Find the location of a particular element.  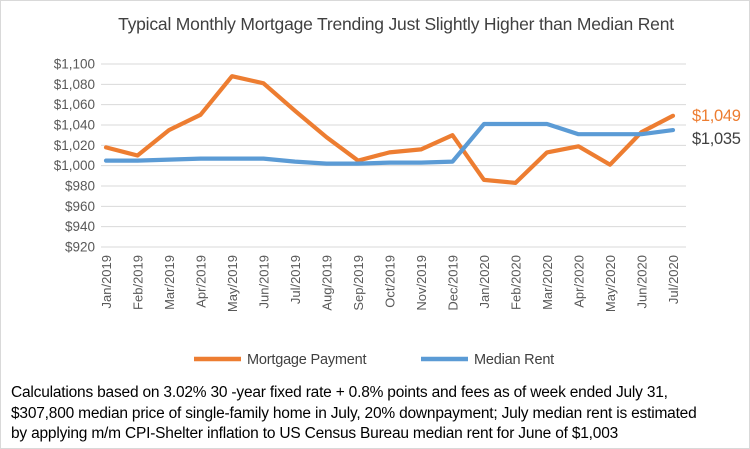

median-rent-end-label: $1,035 is located at coordinates (716, 139).